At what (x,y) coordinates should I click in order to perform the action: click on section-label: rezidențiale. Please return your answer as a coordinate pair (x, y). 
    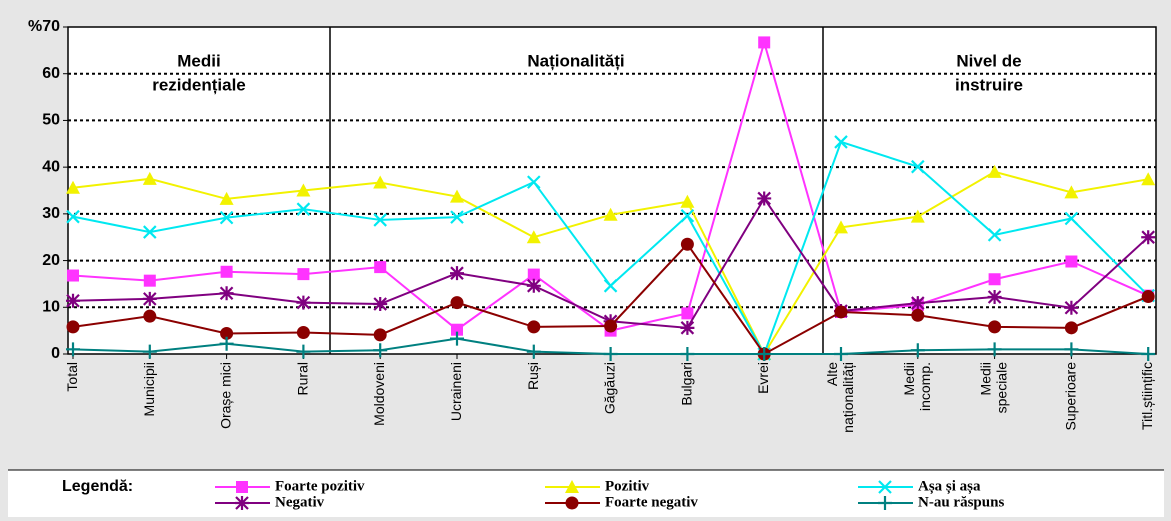
    Looking at the image, I should click on (199, 84).